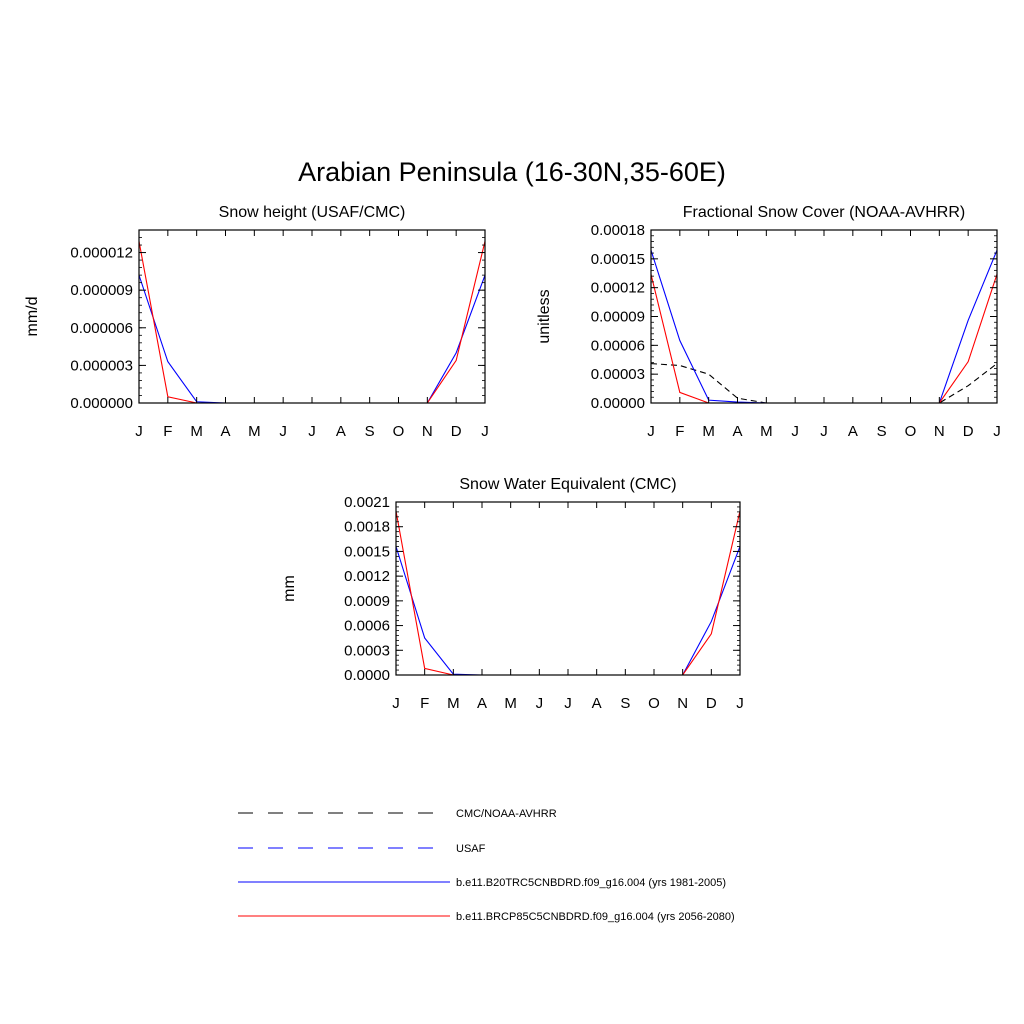  What do you see at coordinates (367, 675) in the screenshot?
I see `y-tick-label: 0.0000` at bounding box center [367, 675].